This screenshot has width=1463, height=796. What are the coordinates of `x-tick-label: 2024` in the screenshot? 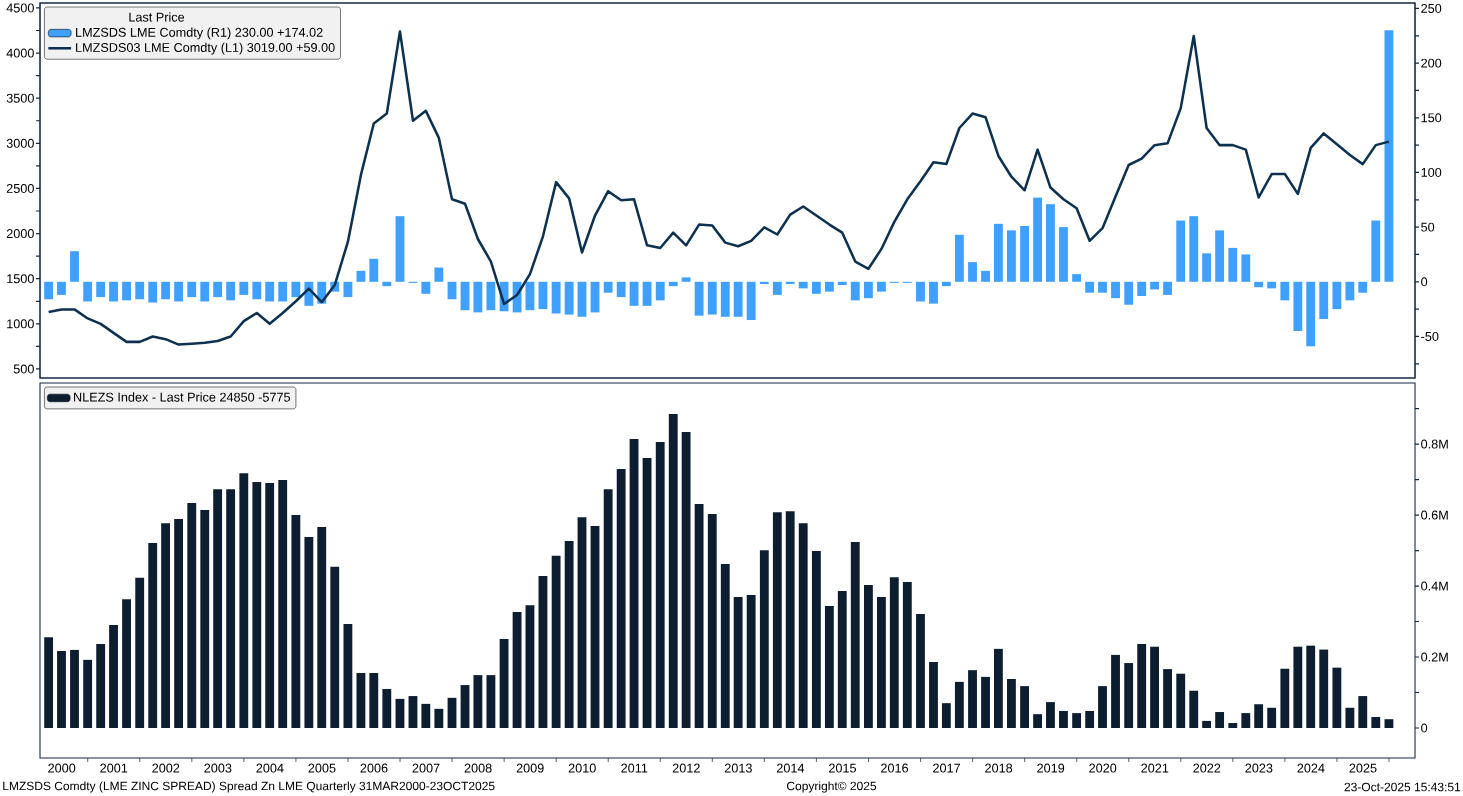 It's located at (1311, 768).